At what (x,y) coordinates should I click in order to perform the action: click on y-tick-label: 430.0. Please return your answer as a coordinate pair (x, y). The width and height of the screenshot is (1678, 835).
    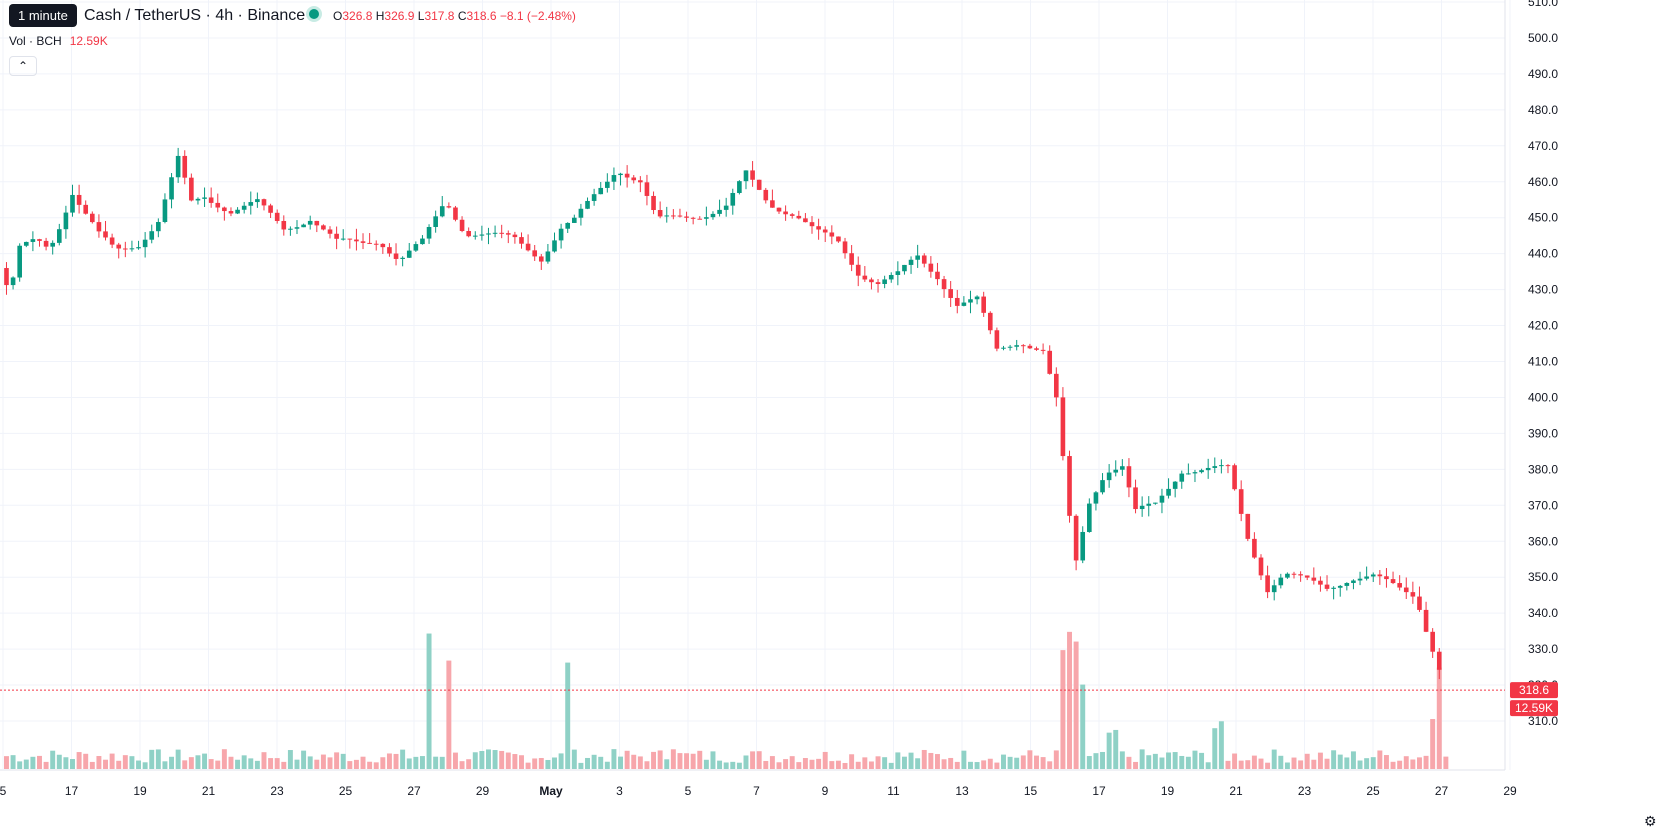
    Looking at the image, I should click on (1543, 290).